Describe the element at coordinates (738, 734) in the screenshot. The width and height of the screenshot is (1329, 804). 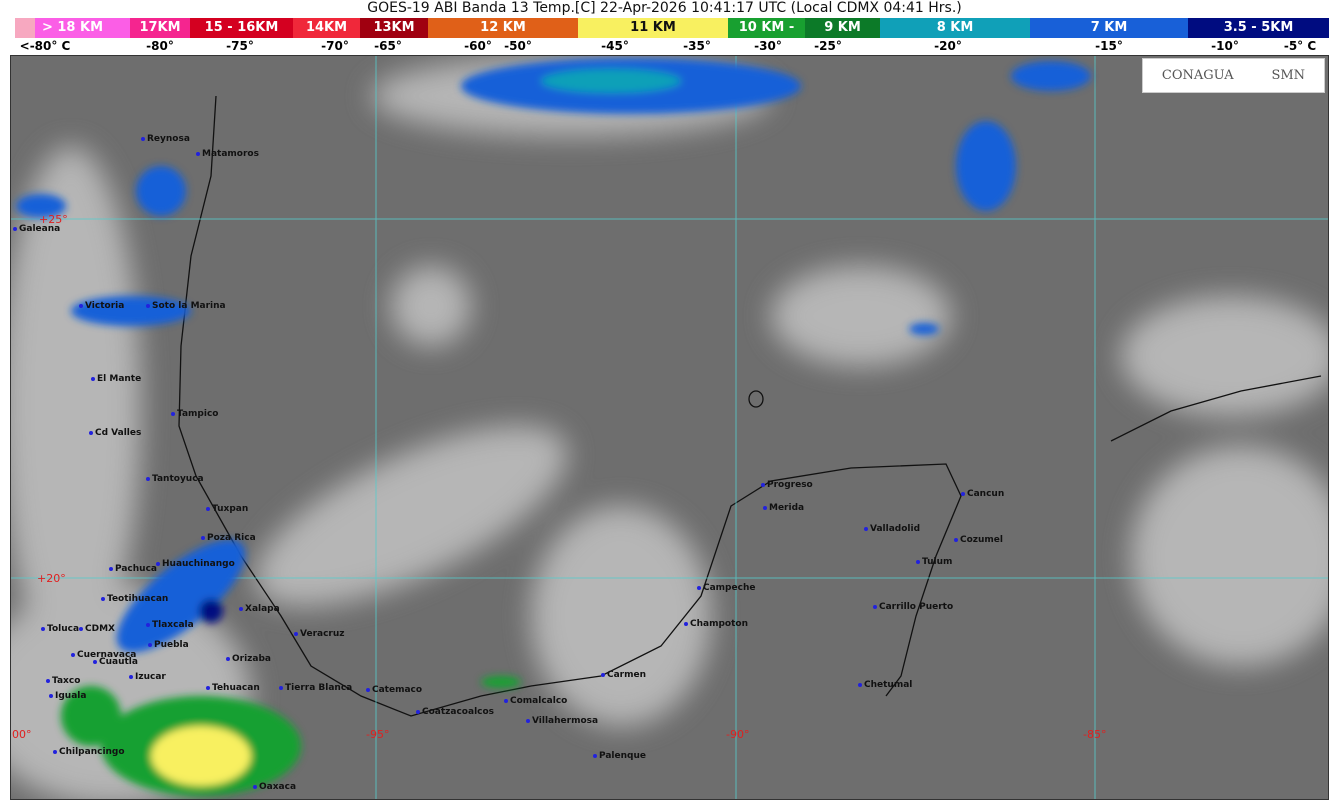
I see `grid-label: -90°` at that location.